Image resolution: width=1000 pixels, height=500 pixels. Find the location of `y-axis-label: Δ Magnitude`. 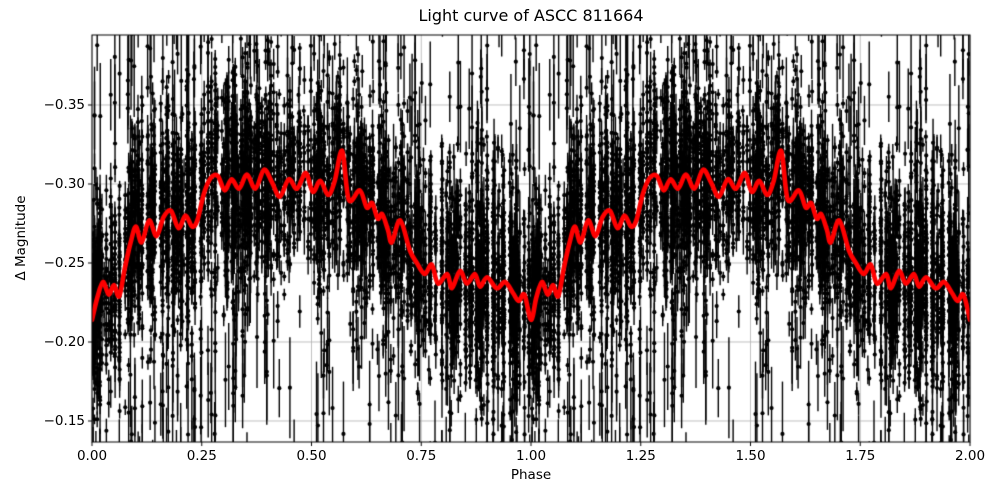

y-axis-label: Δ Magnitude is located at coordinates (21, 238).